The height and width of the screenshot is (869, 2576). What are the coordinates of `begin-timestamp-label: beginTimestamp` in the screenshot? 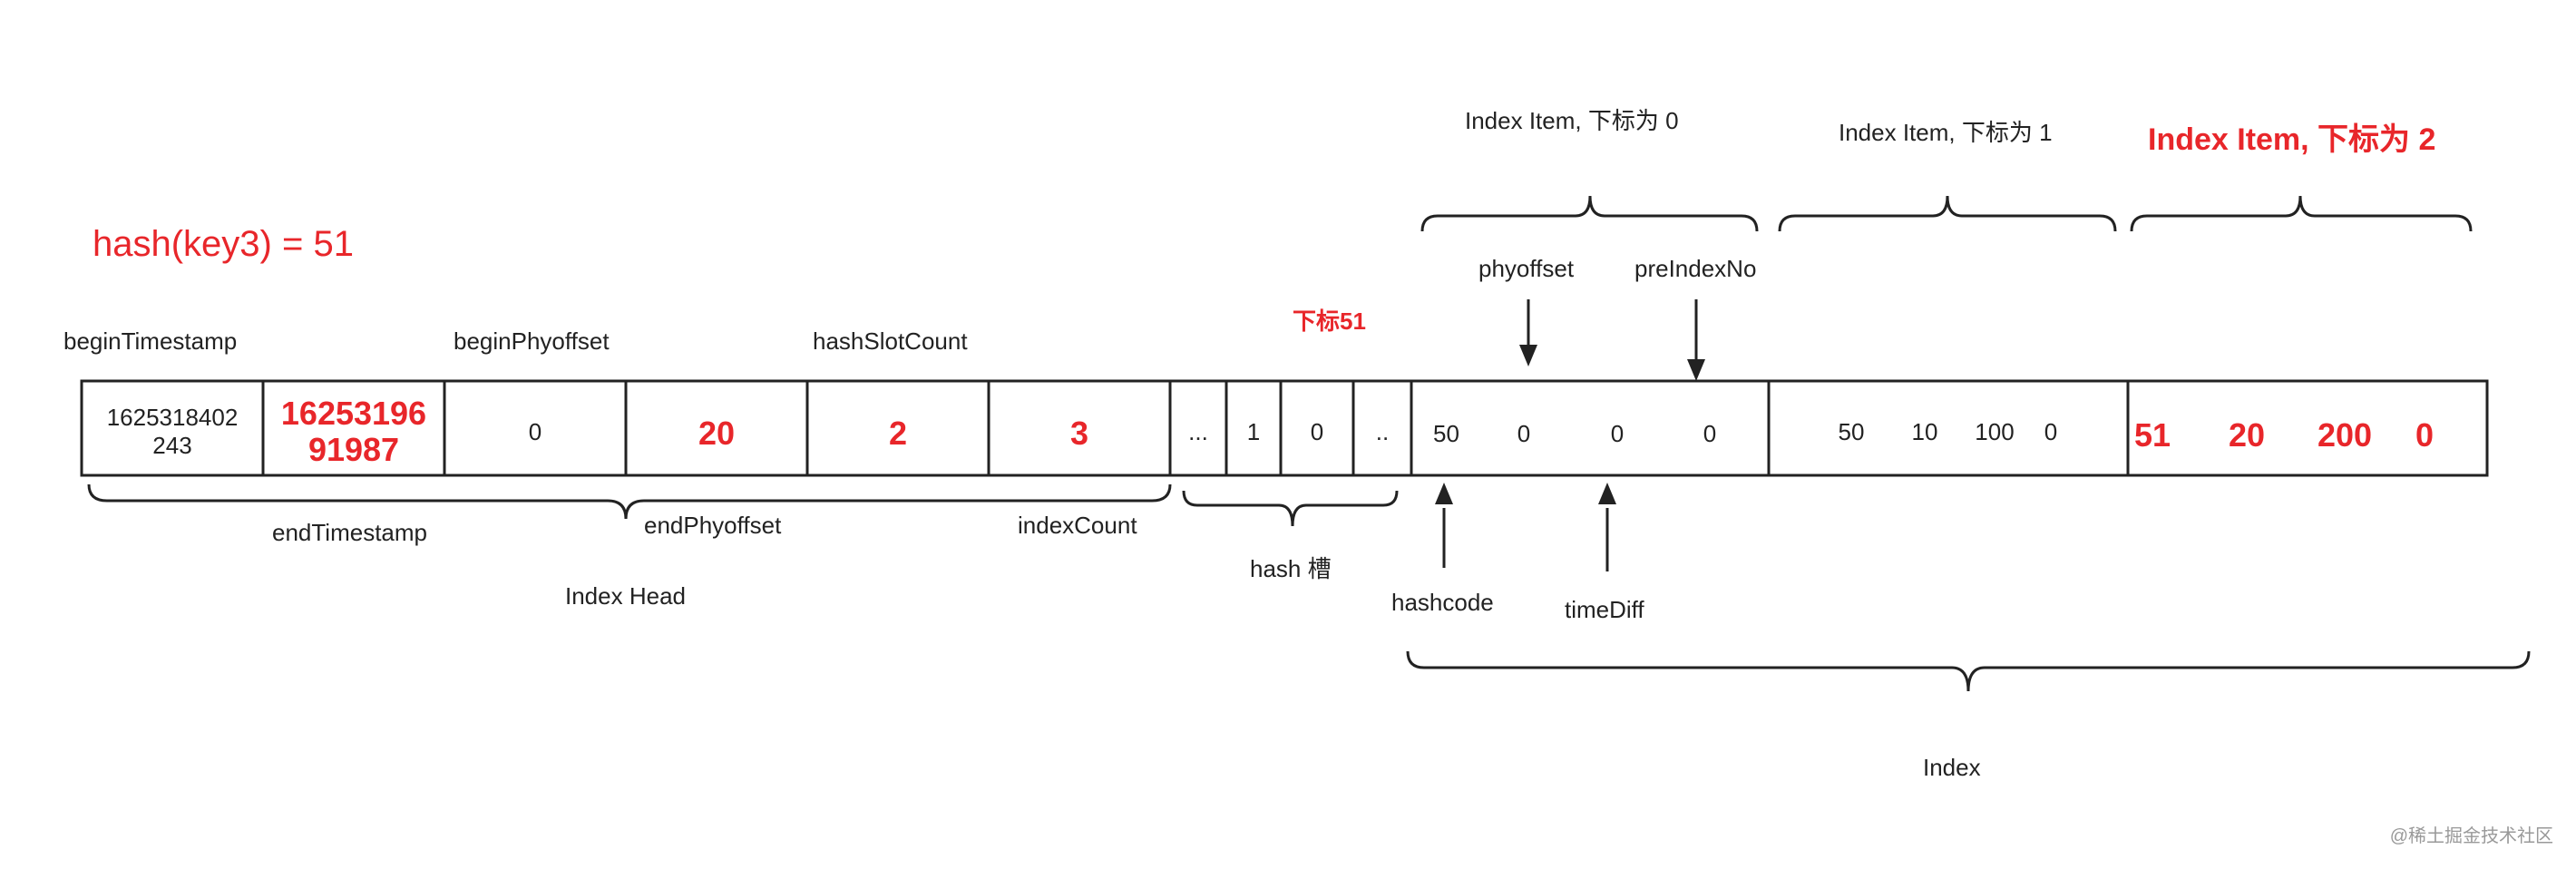 It's located at (150, 341).